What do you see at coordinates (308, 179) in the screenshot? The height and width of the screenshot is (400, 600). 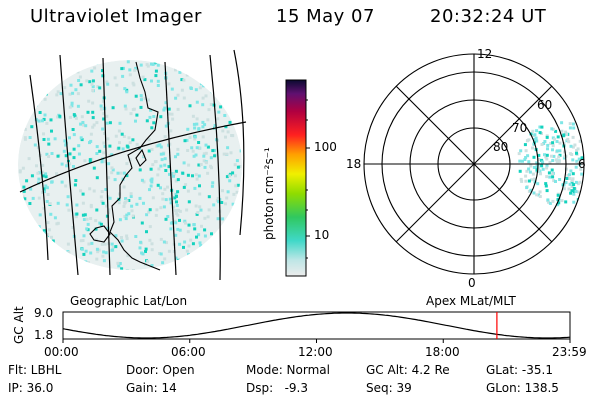 I see `colorbar-ticks` at bounding box center [308, 179].